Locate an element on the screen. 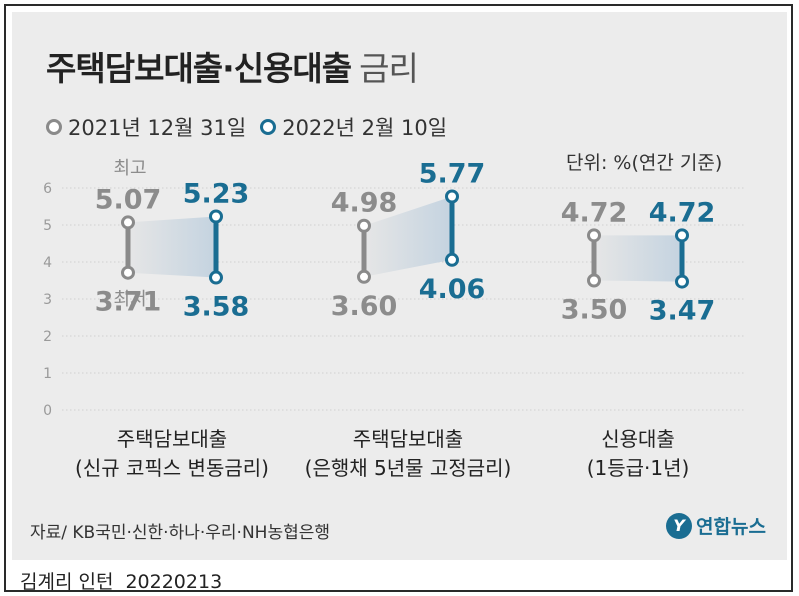 The image size is (799, 596). value-label-high: 4.98 is located at coordinates (364, 203).